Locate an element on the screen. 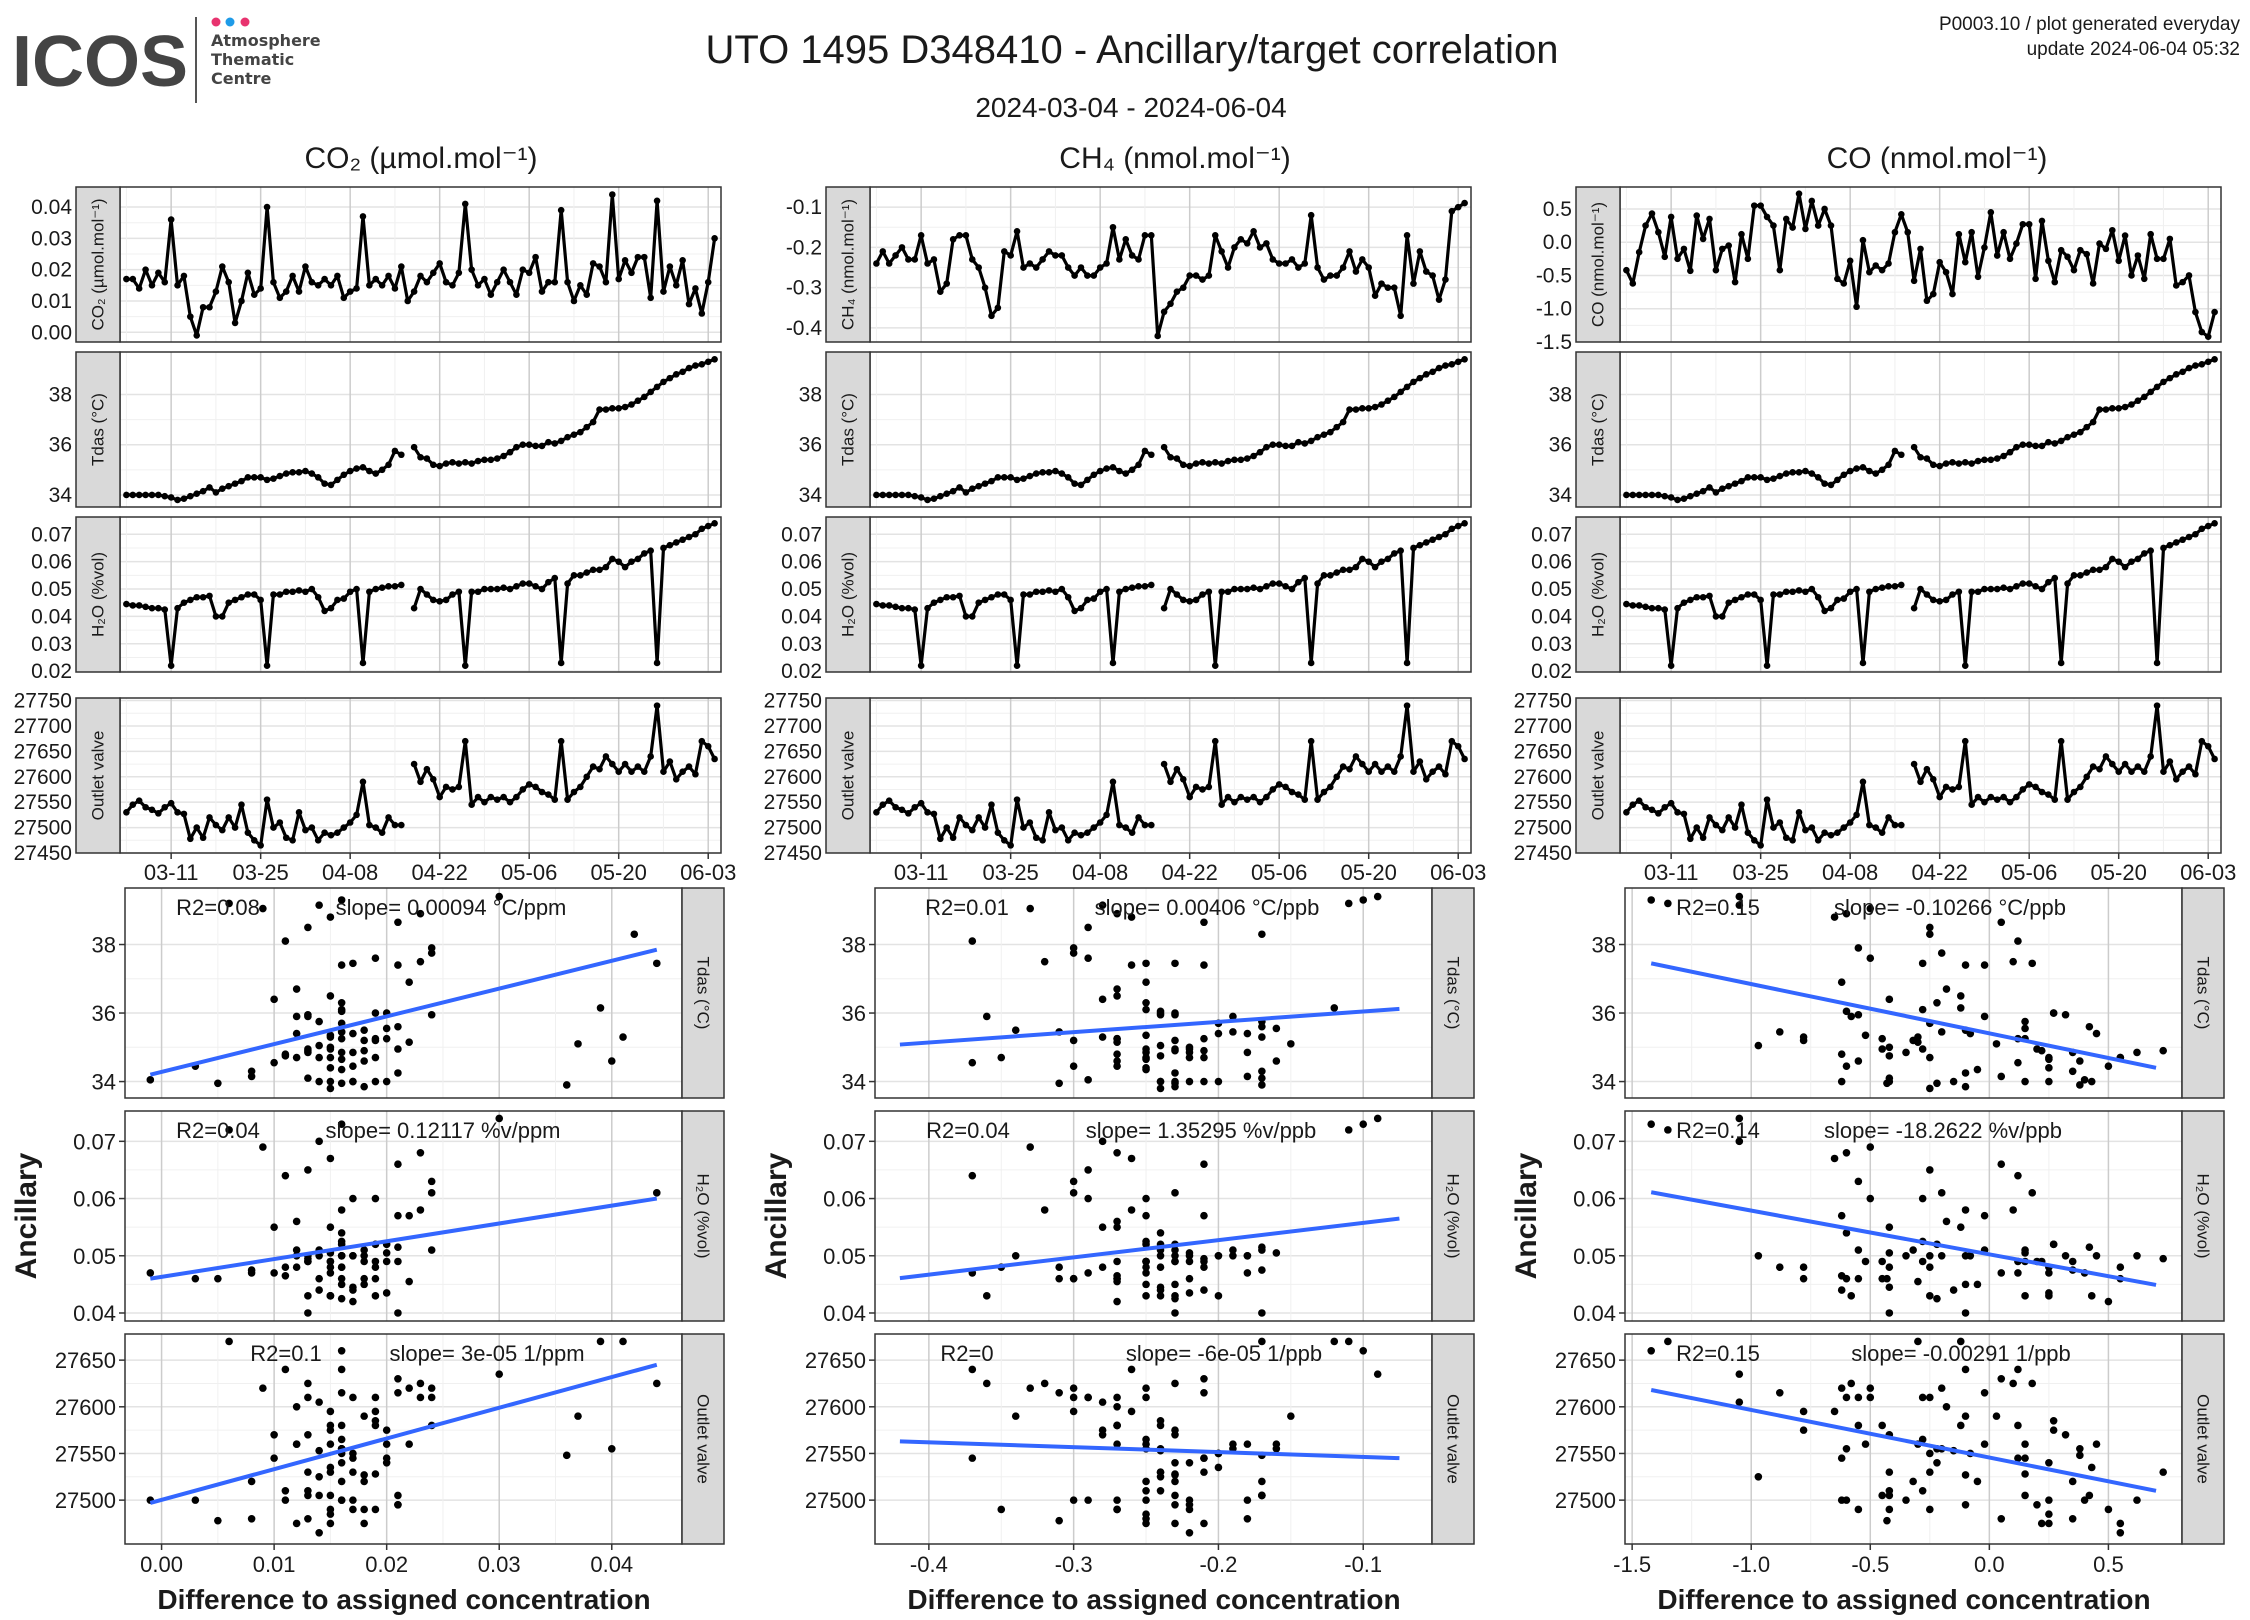 This screenshot has width=2250, height=1620. y-tick-label: 0.07 is located at coordinates (844, 1141).